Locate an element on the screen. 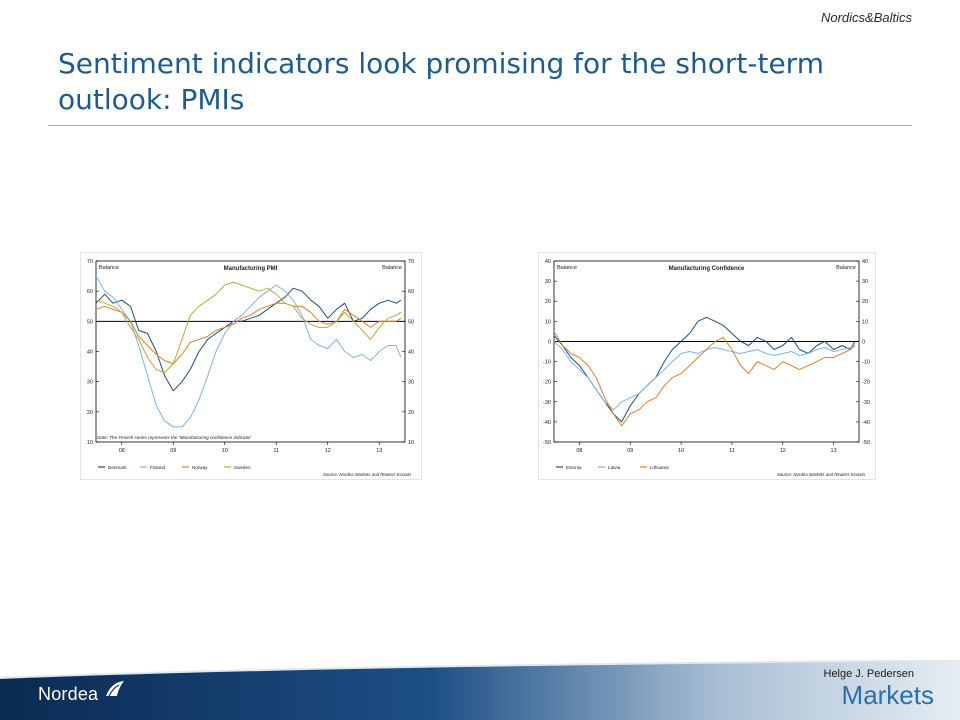  c1-ytick-label-right: -20 is located at coordinates (866, 383).